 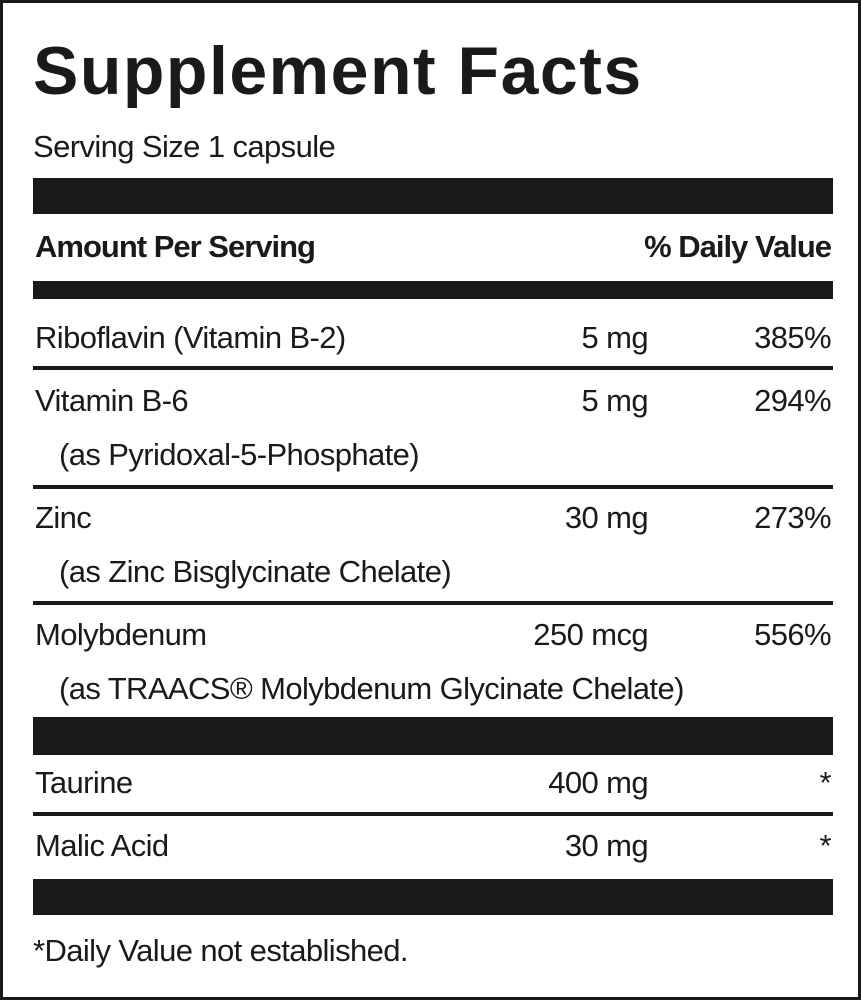 I want to click on nutrient-name: Zinc, so click(x=63, y=517).